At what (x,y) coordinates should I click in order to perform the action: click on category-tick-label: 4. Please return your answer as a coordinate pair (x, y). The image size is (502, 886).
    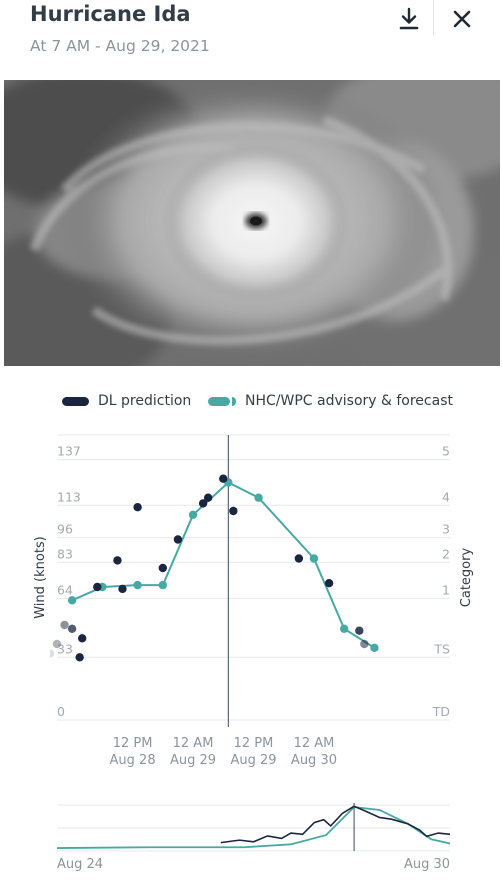
    Looking at the image, I should click on (446, 496).